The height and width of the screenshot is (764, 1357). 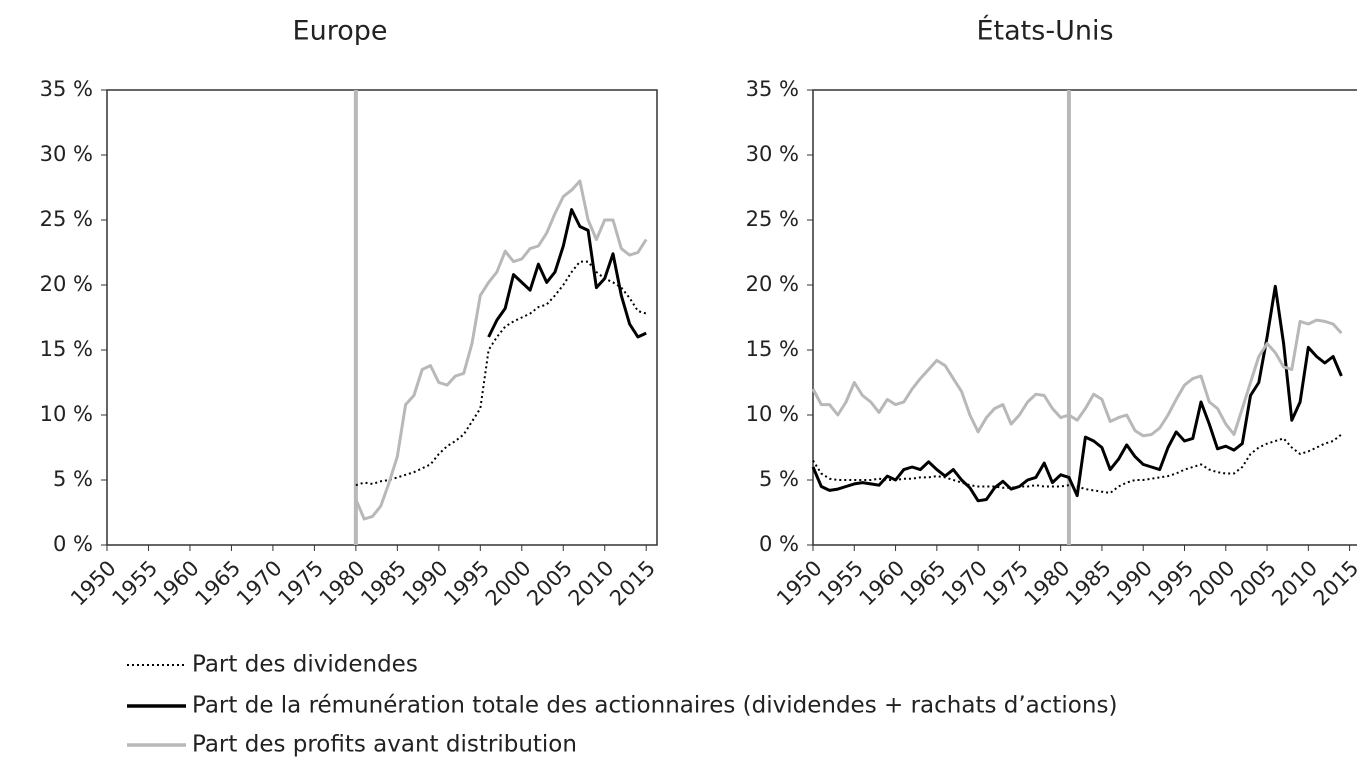 I want to click on legend-item: Part des profits avant distribution, so click(x=352, y=745).